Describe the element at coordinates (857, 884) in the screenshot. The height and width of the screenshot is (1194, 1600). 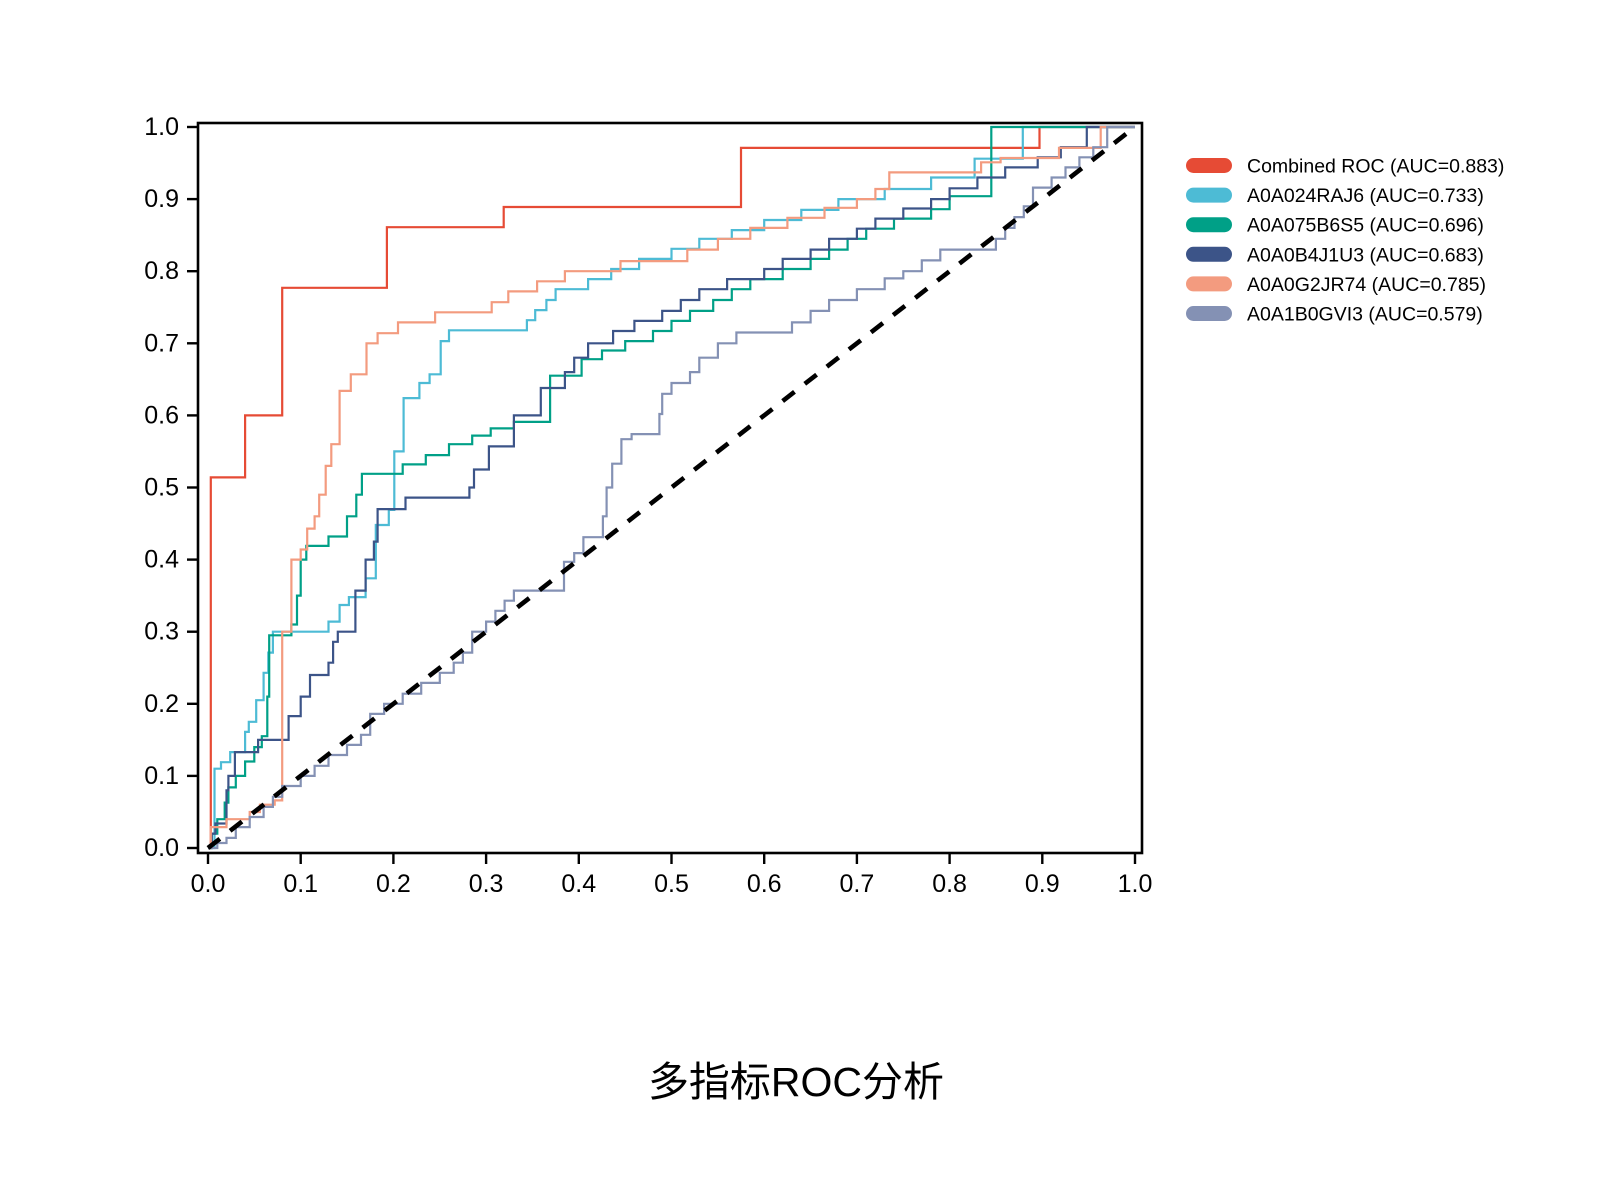
I see `x-axis-tick-label: 0.7` at that location.